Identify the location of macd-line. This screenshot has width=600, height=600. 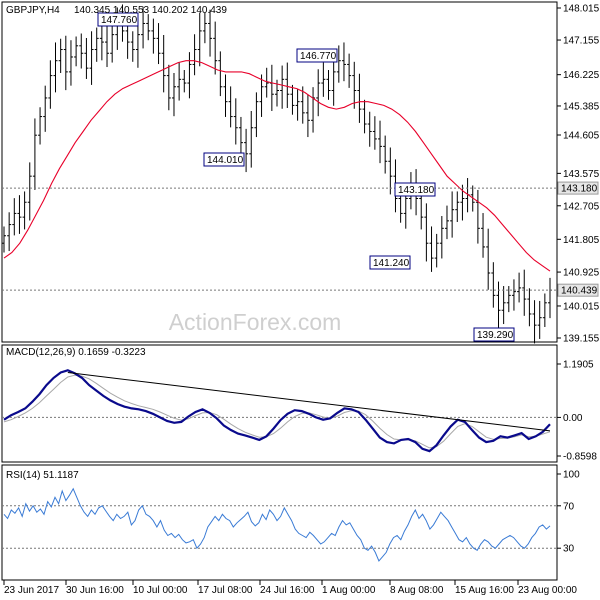
(277, 411).